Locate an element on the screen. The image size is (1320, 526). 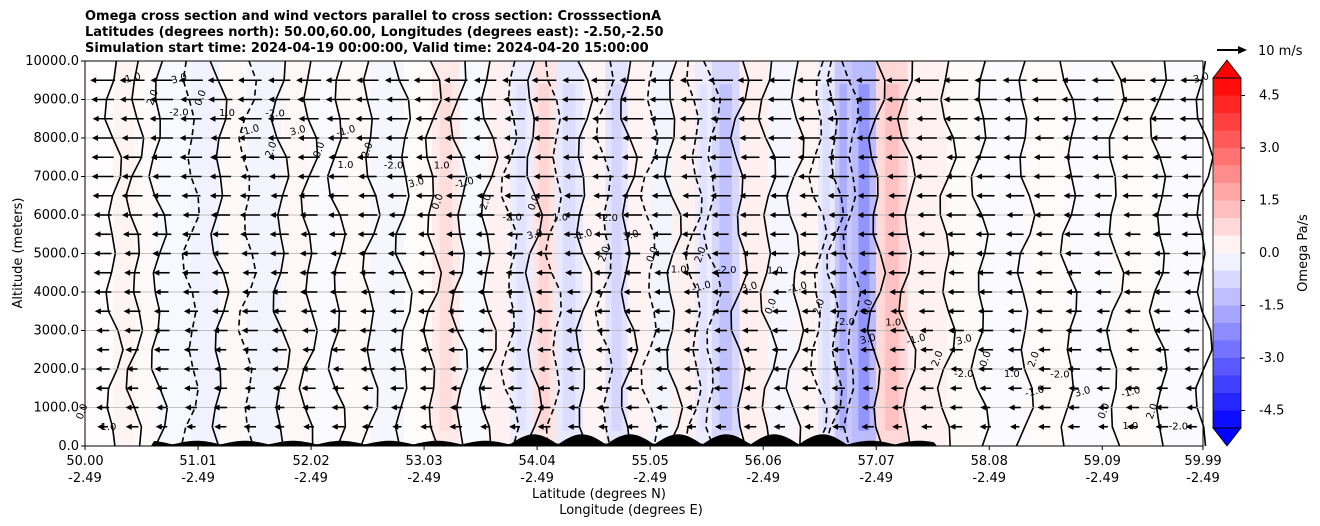
x-tick-label-lat: 58.08 is located at coordinates (989, 461).